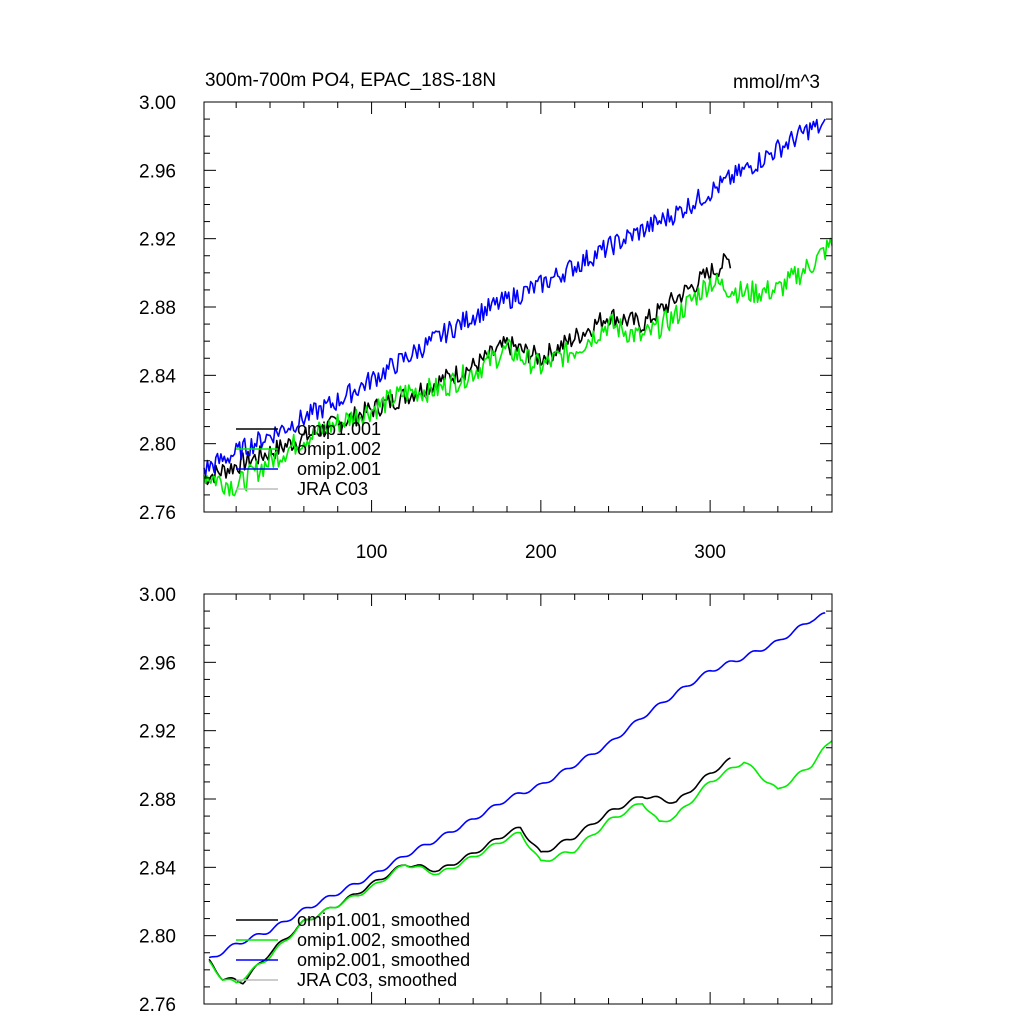 The image size is (1024, 1024). I want to click on units-label: mmol/m^3, so click(776, 82).